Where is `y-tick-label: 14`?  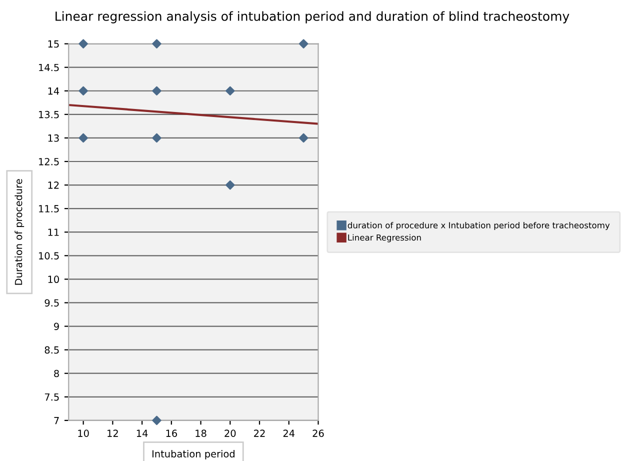
y-tick-label: 14 is located at coordinates (54, 91).